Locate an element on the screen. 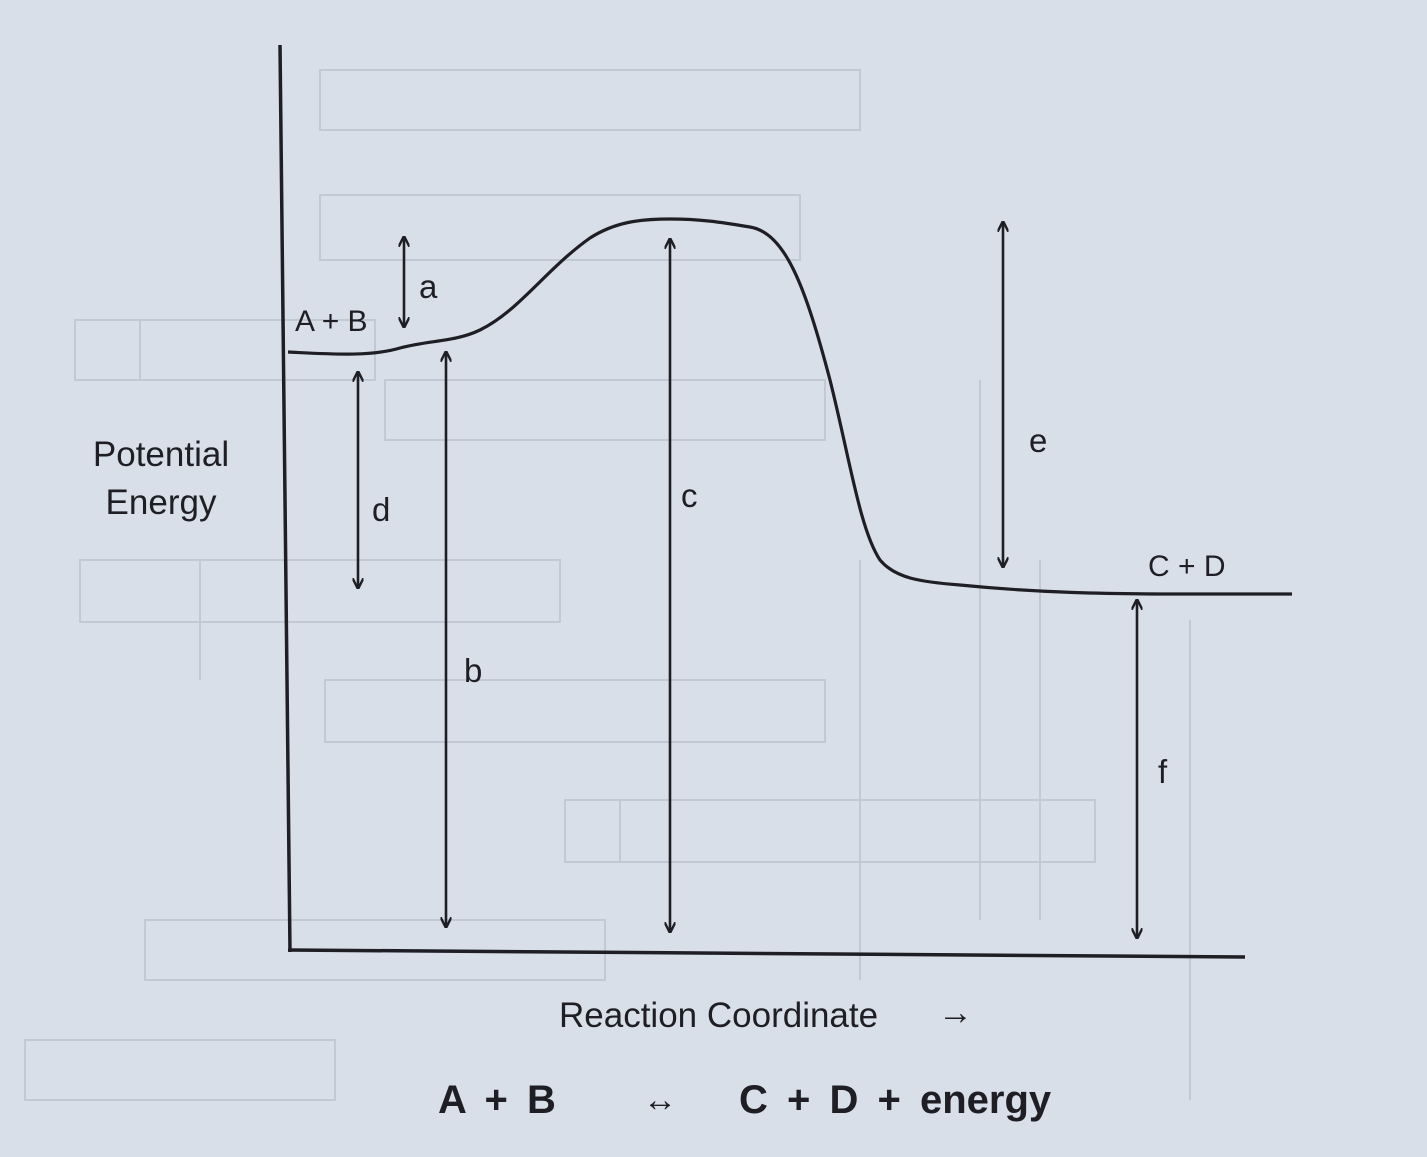 The image size is (1427, 1157). arrow-label-c: c is located at coordinates (689, 495).